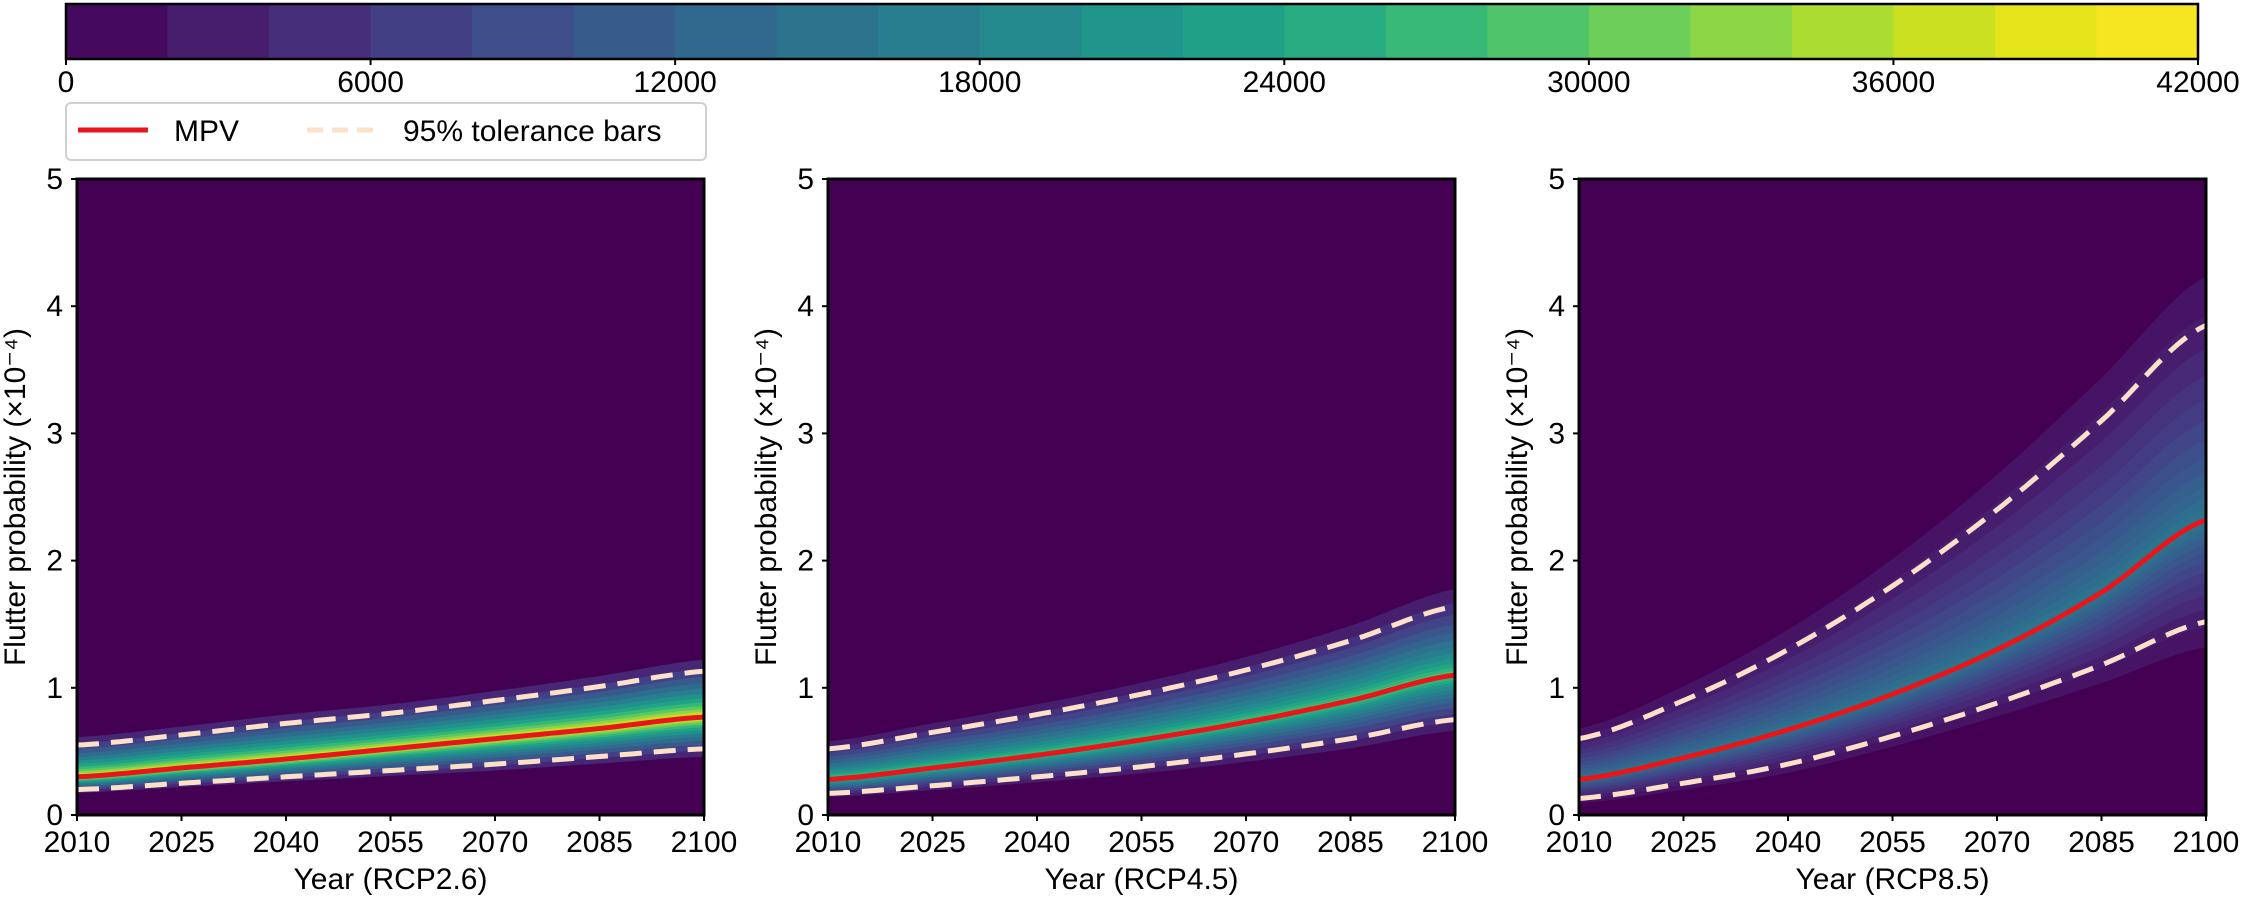 The height and width of the screenshot is (900, 2244). I want to click on colorbar-tick-label: 24000, so click(1284, 82).